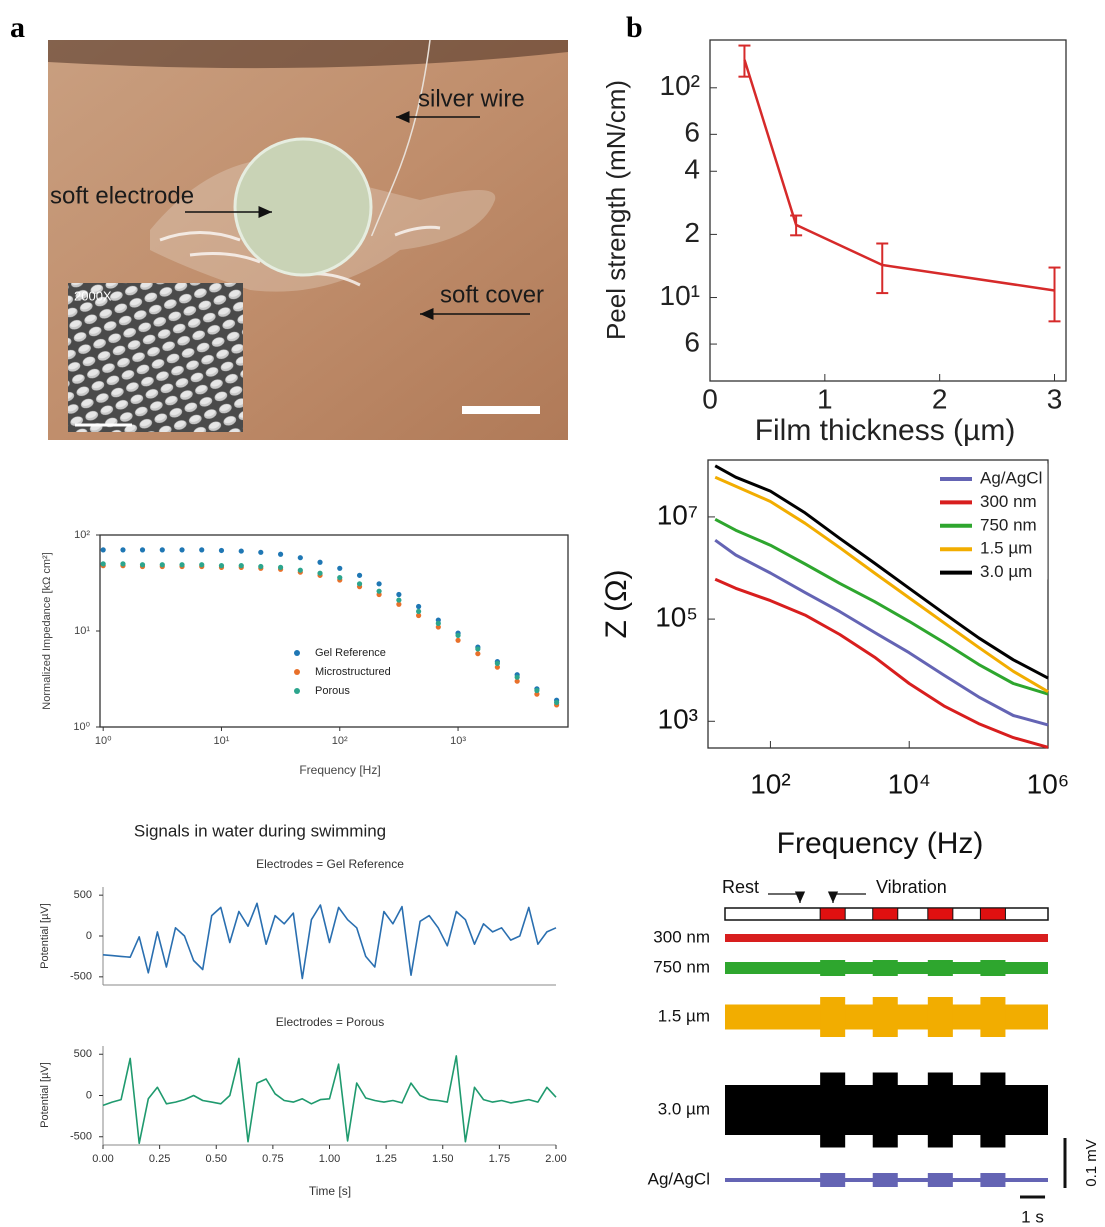 This screenshot has height=1227, width=1105. Describe the element at coordinates (692, 169) in the screenshot. I see `y-tick-label: 4` at that location.